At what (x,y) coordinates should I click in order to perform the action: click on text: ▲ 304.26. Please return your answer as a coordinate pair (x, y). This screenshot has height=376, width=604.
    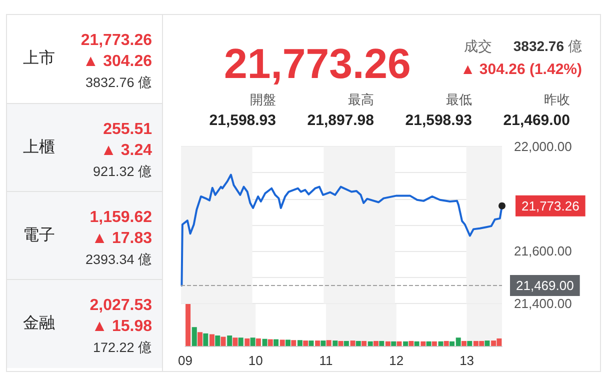
    Looking at the image, I should click on (117, 61).